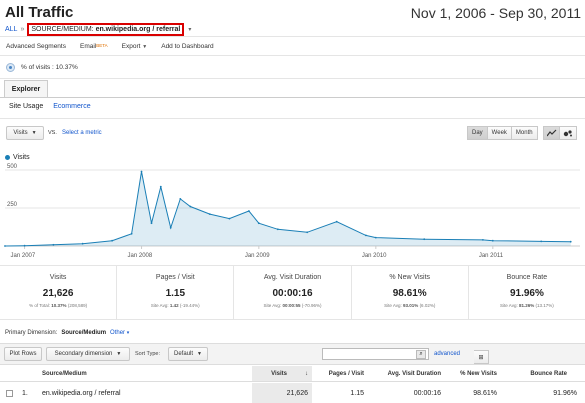 Image resolution: width=585 pixels, height=403 pixels. I want to click on stat-label-text: Avg. Visit Duration, so click(292, 277).